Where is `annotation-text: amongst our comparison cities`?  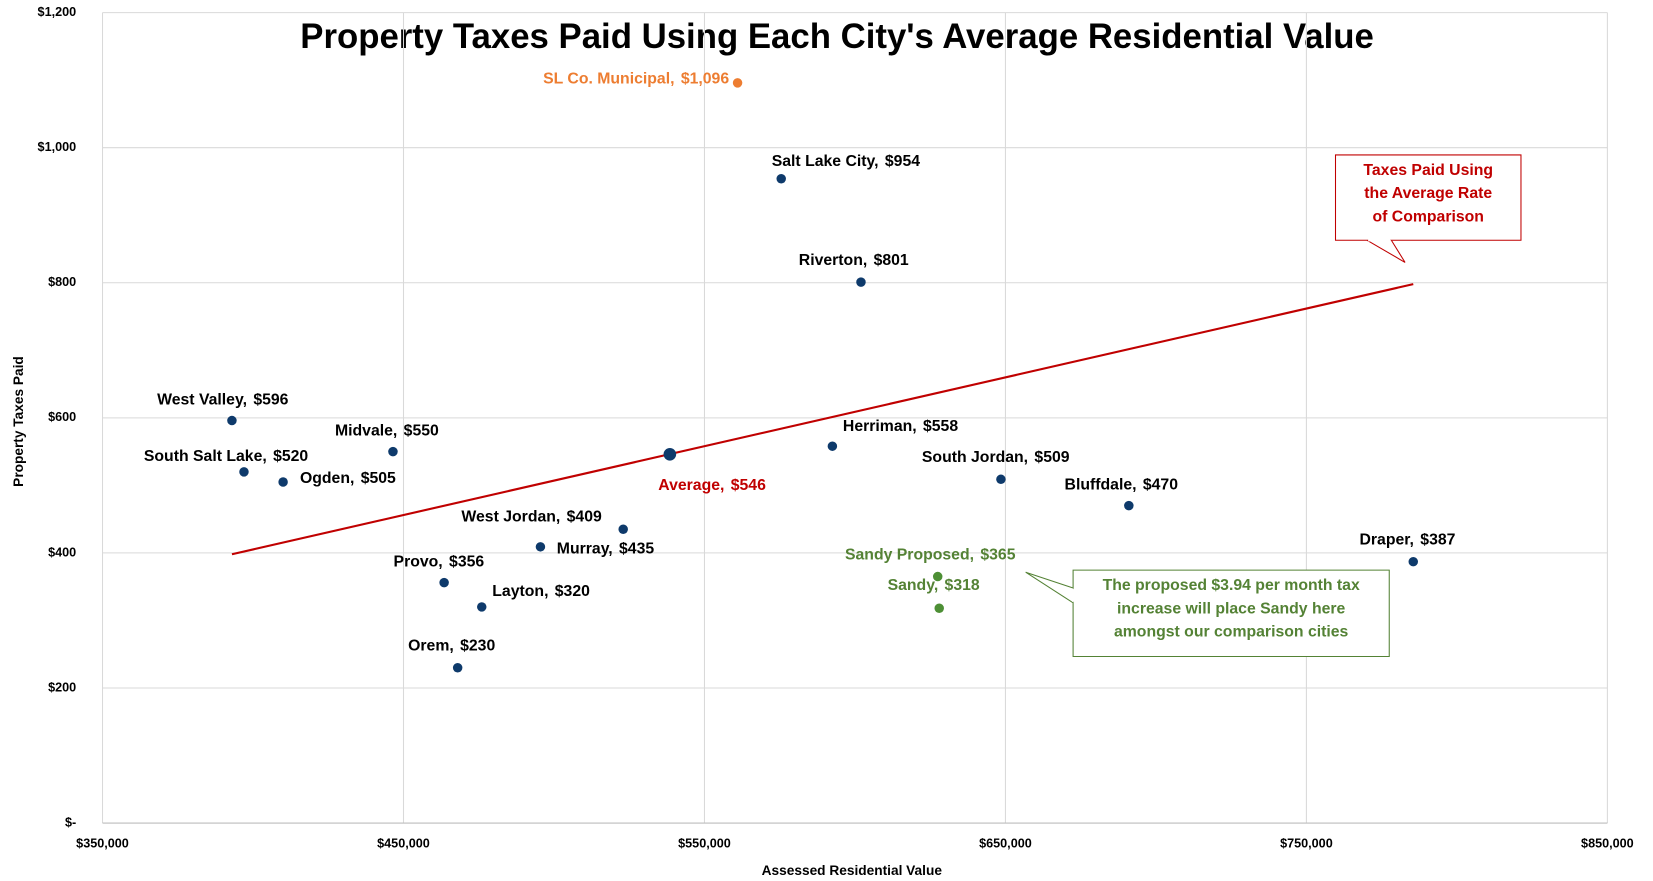
annotation-text: amongst our comparison cities is located at coordinates (1231, 631).